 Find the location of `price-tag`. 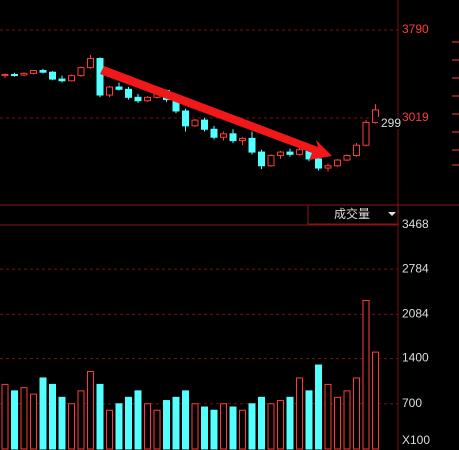

price-tag is located at coordinates (389, 123).